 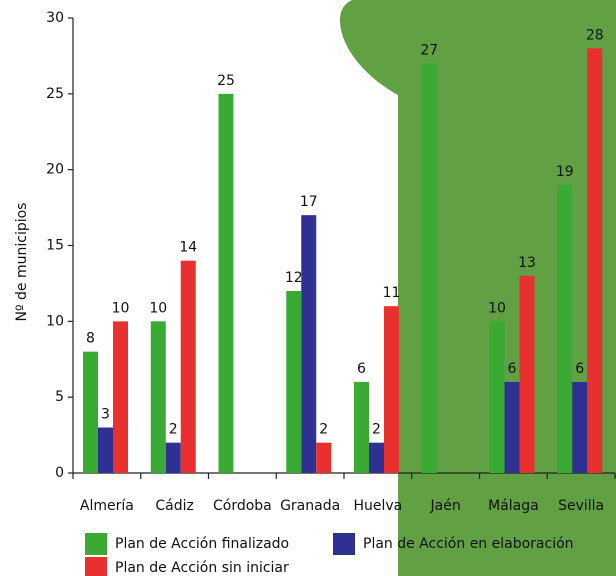 What do you see at coordinates (468, 544) in the screenshot?
I see `legend-label: Plan de Acción en elaboración` at bounding box center [468, 544].